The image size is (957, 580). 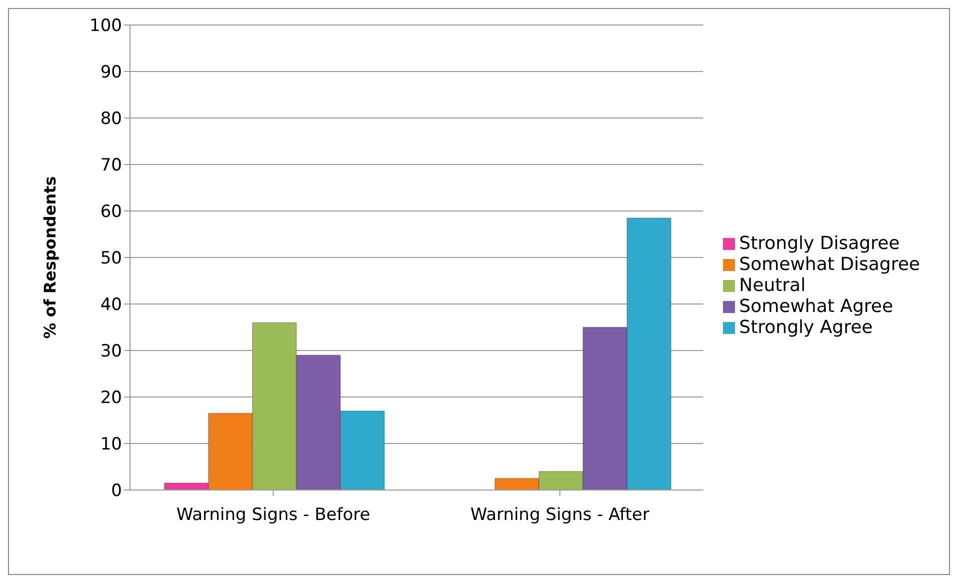 I want to click on y-tick-label: 30, so click(x=111, y=352).